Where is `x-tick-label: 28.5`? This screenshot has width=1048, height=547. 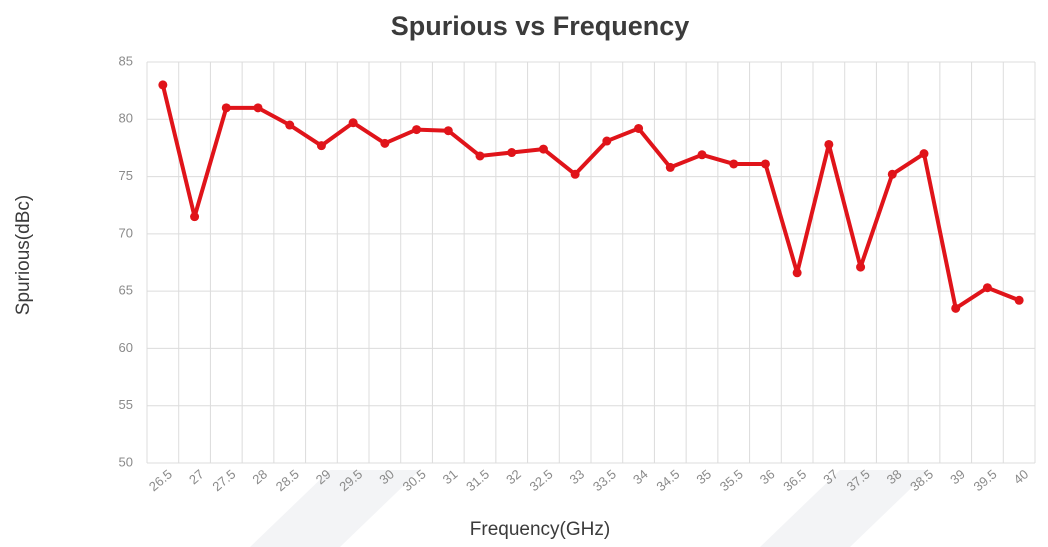 x-tick-label: 28.5 is located at coordinates (287, 480).